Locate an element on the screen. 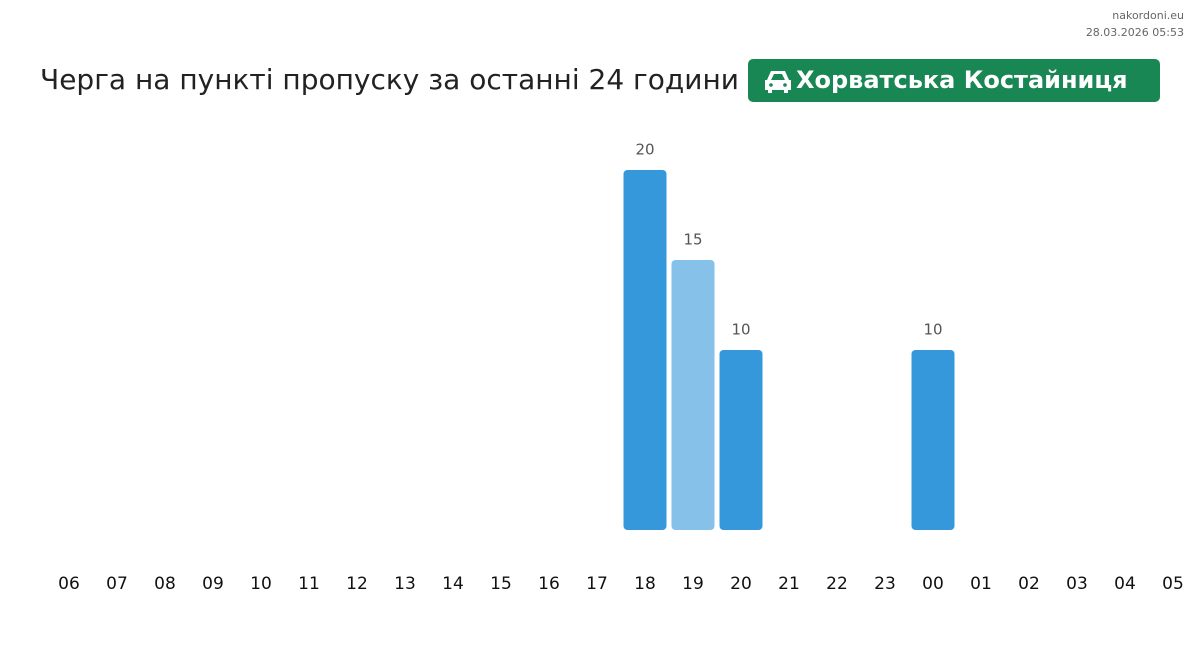 This screenshot has width=1200, height=651. x-tick-label: 19 is located at coordinates (693, 584).